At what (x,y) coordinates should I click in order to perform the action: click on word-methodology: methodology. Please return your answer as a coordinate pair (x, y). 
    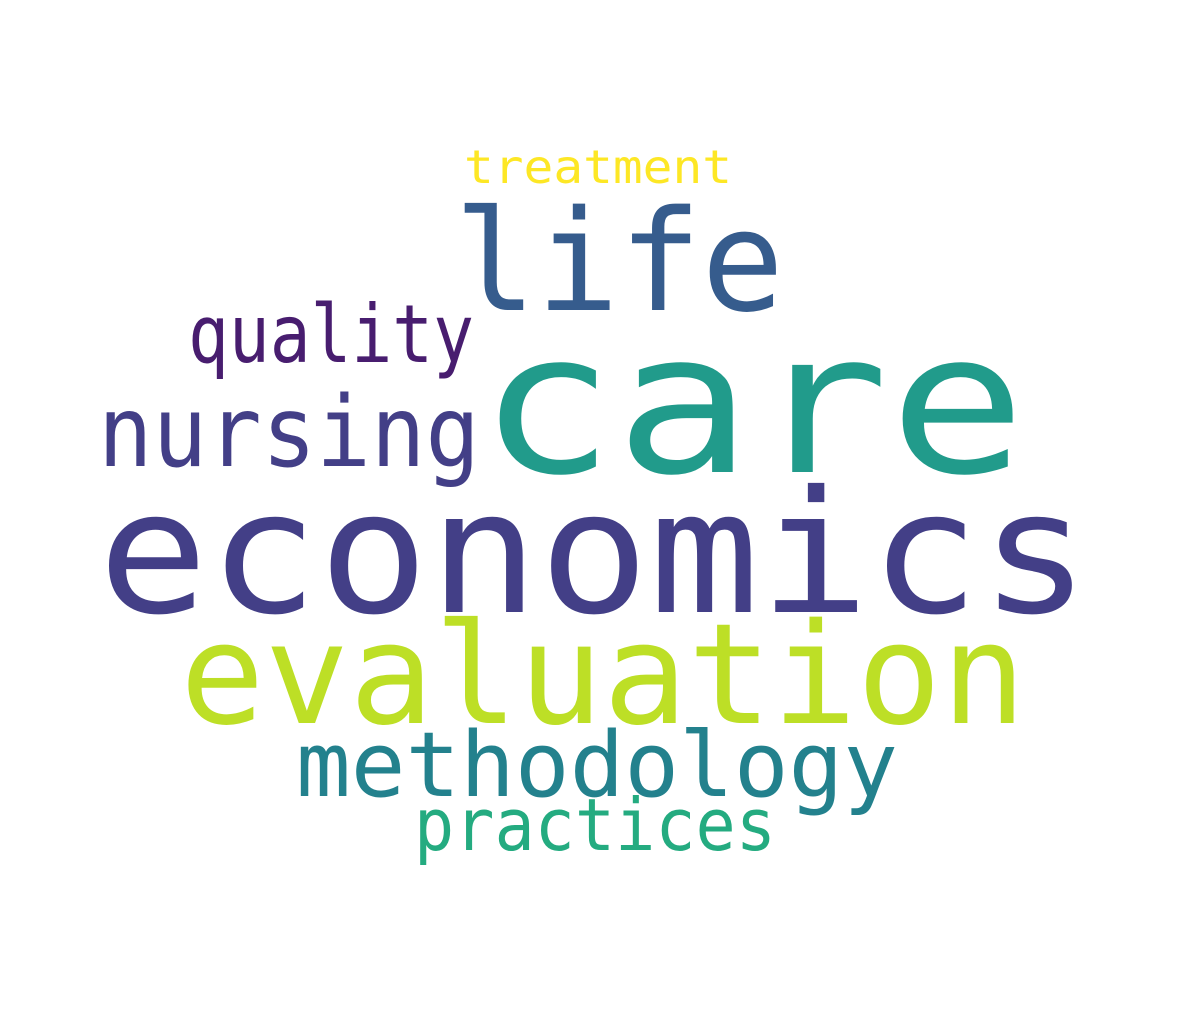
    Looking at the image, I should click on (597, 765).